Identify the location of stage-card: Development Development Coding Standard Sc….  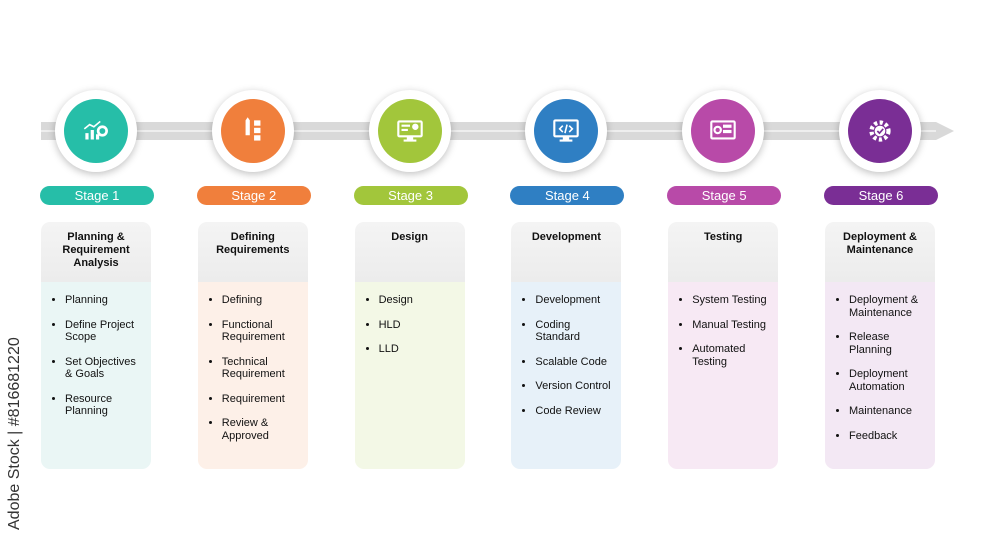
(566, 345).